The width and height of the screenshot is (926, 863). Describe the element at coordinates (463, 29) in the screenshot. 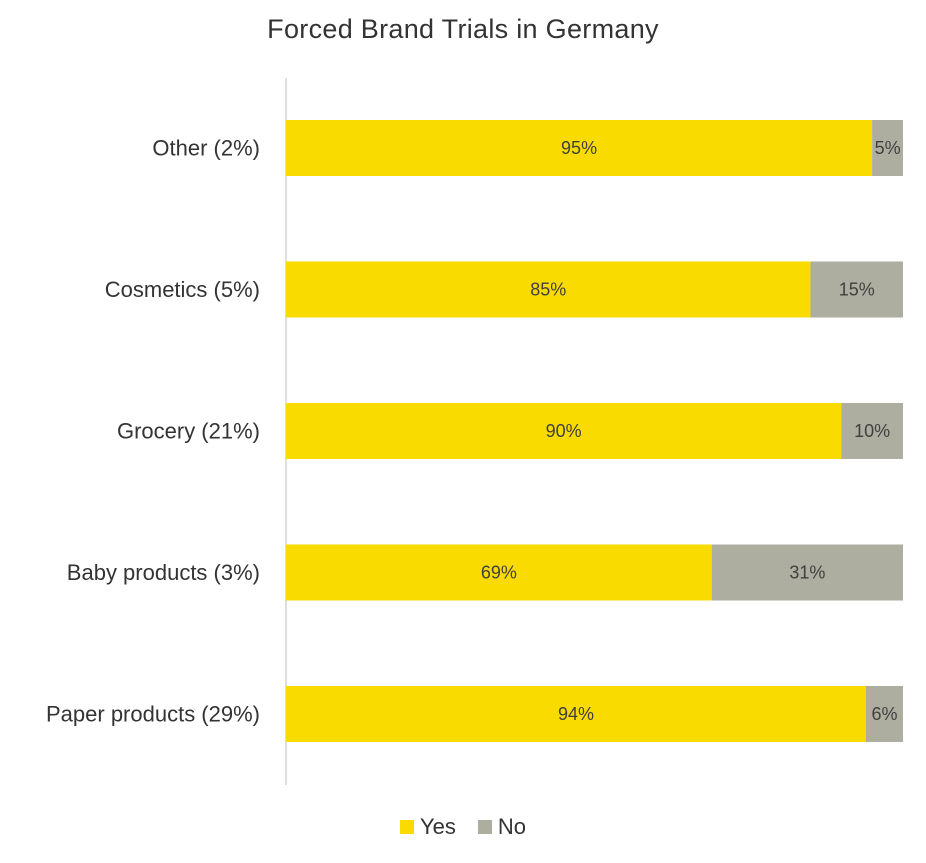

I see `chart-title: Forced Brand Trials in Germany` at that location.